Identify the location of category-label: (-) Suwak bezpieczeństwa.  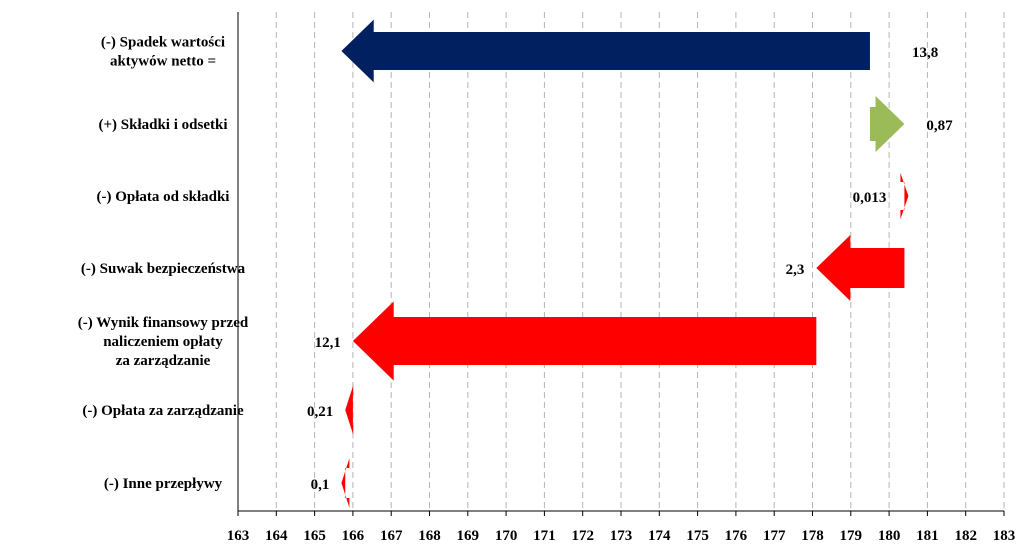
(163, 269).